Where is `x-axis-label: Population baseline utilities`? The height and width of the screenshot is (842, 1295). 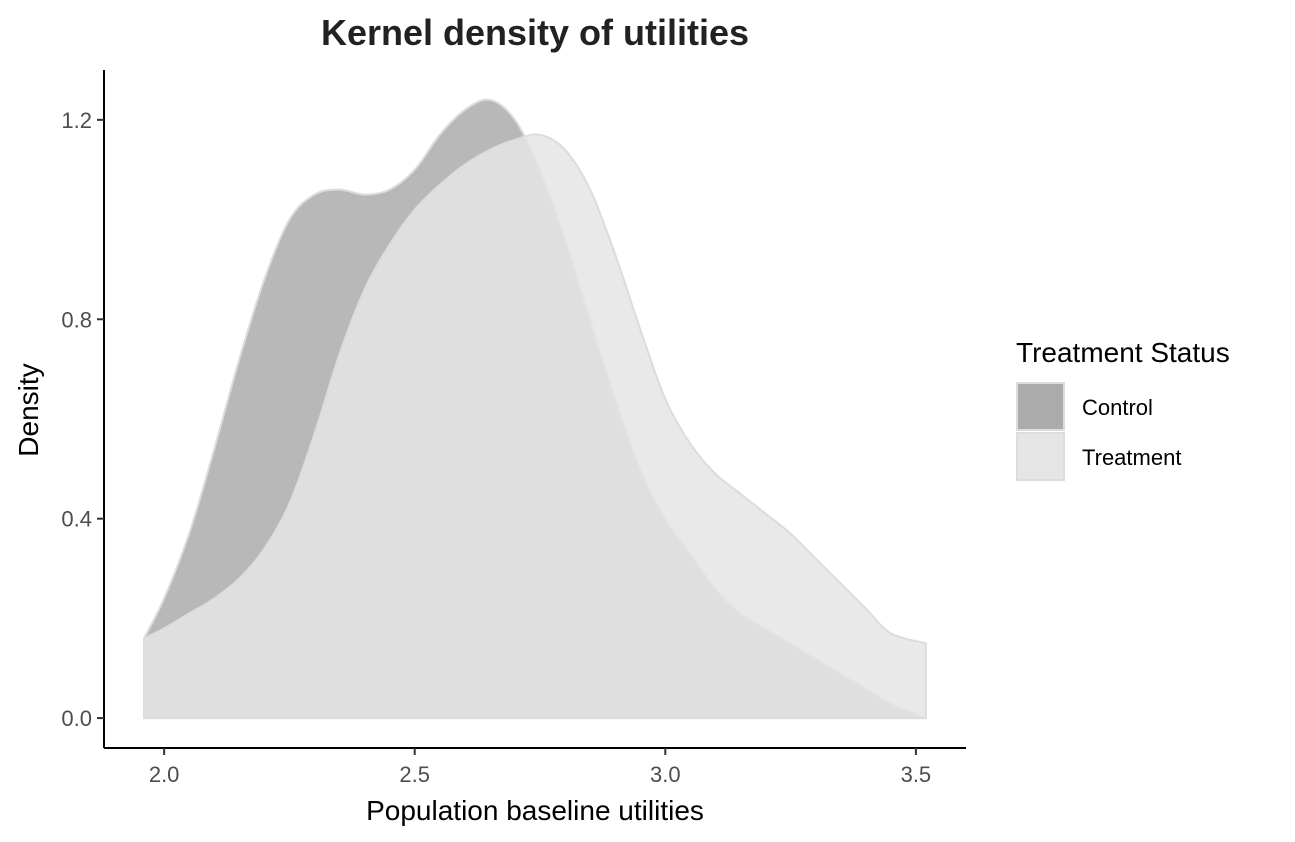 x-axis-label: Population baseline utilities is located at coordinates (535, 810).